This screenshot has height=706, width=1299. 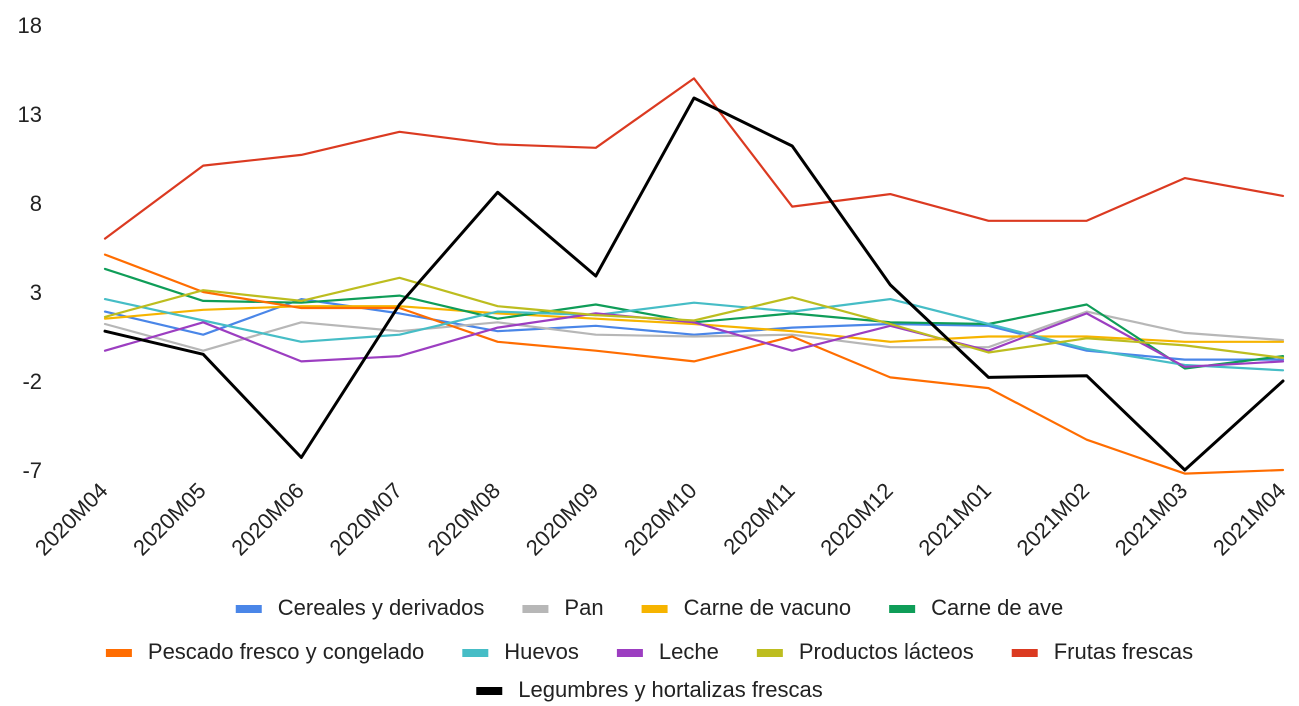 I want to click on y-tick-label: 8, so click(x=36, y=203).